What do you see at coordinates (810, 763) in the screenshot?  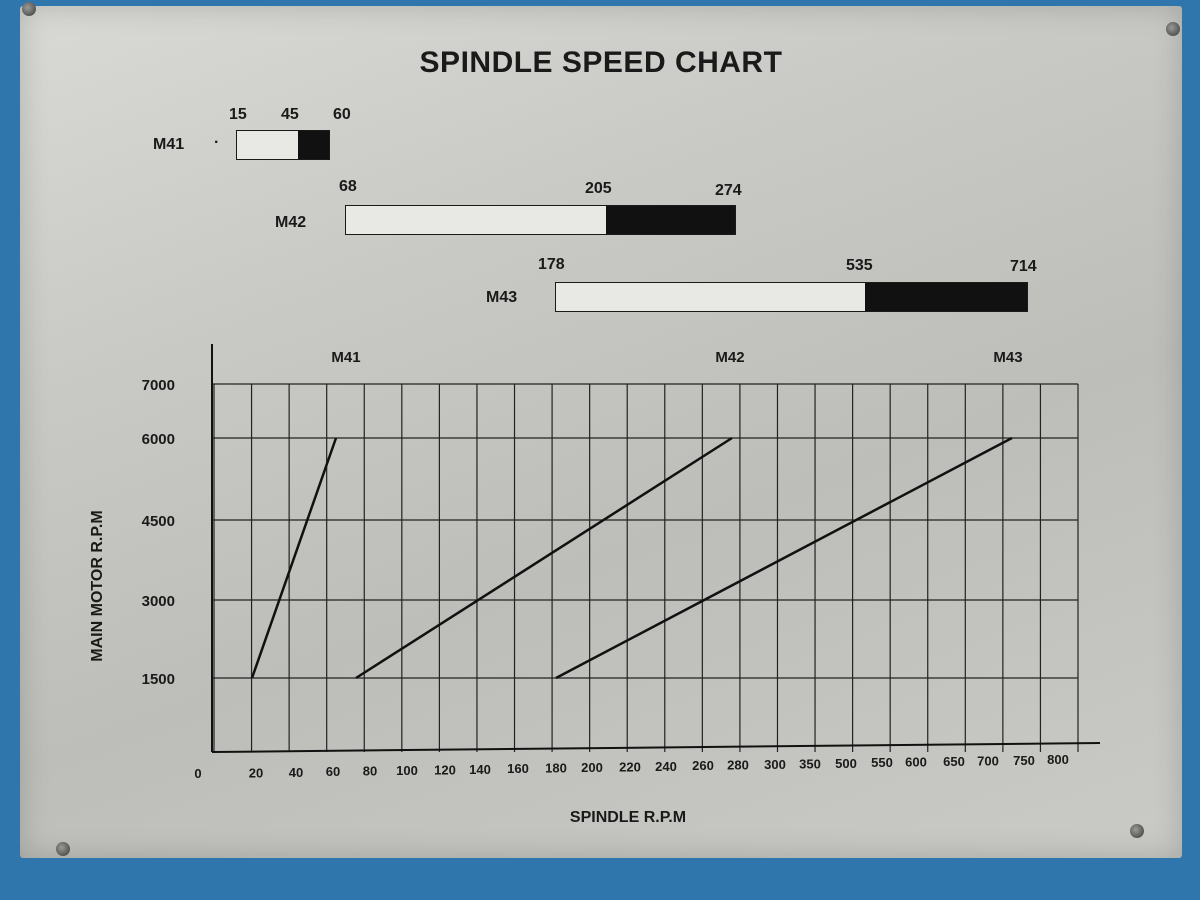 I see `x-tick-label: 350` at bounding box center [810, 763].